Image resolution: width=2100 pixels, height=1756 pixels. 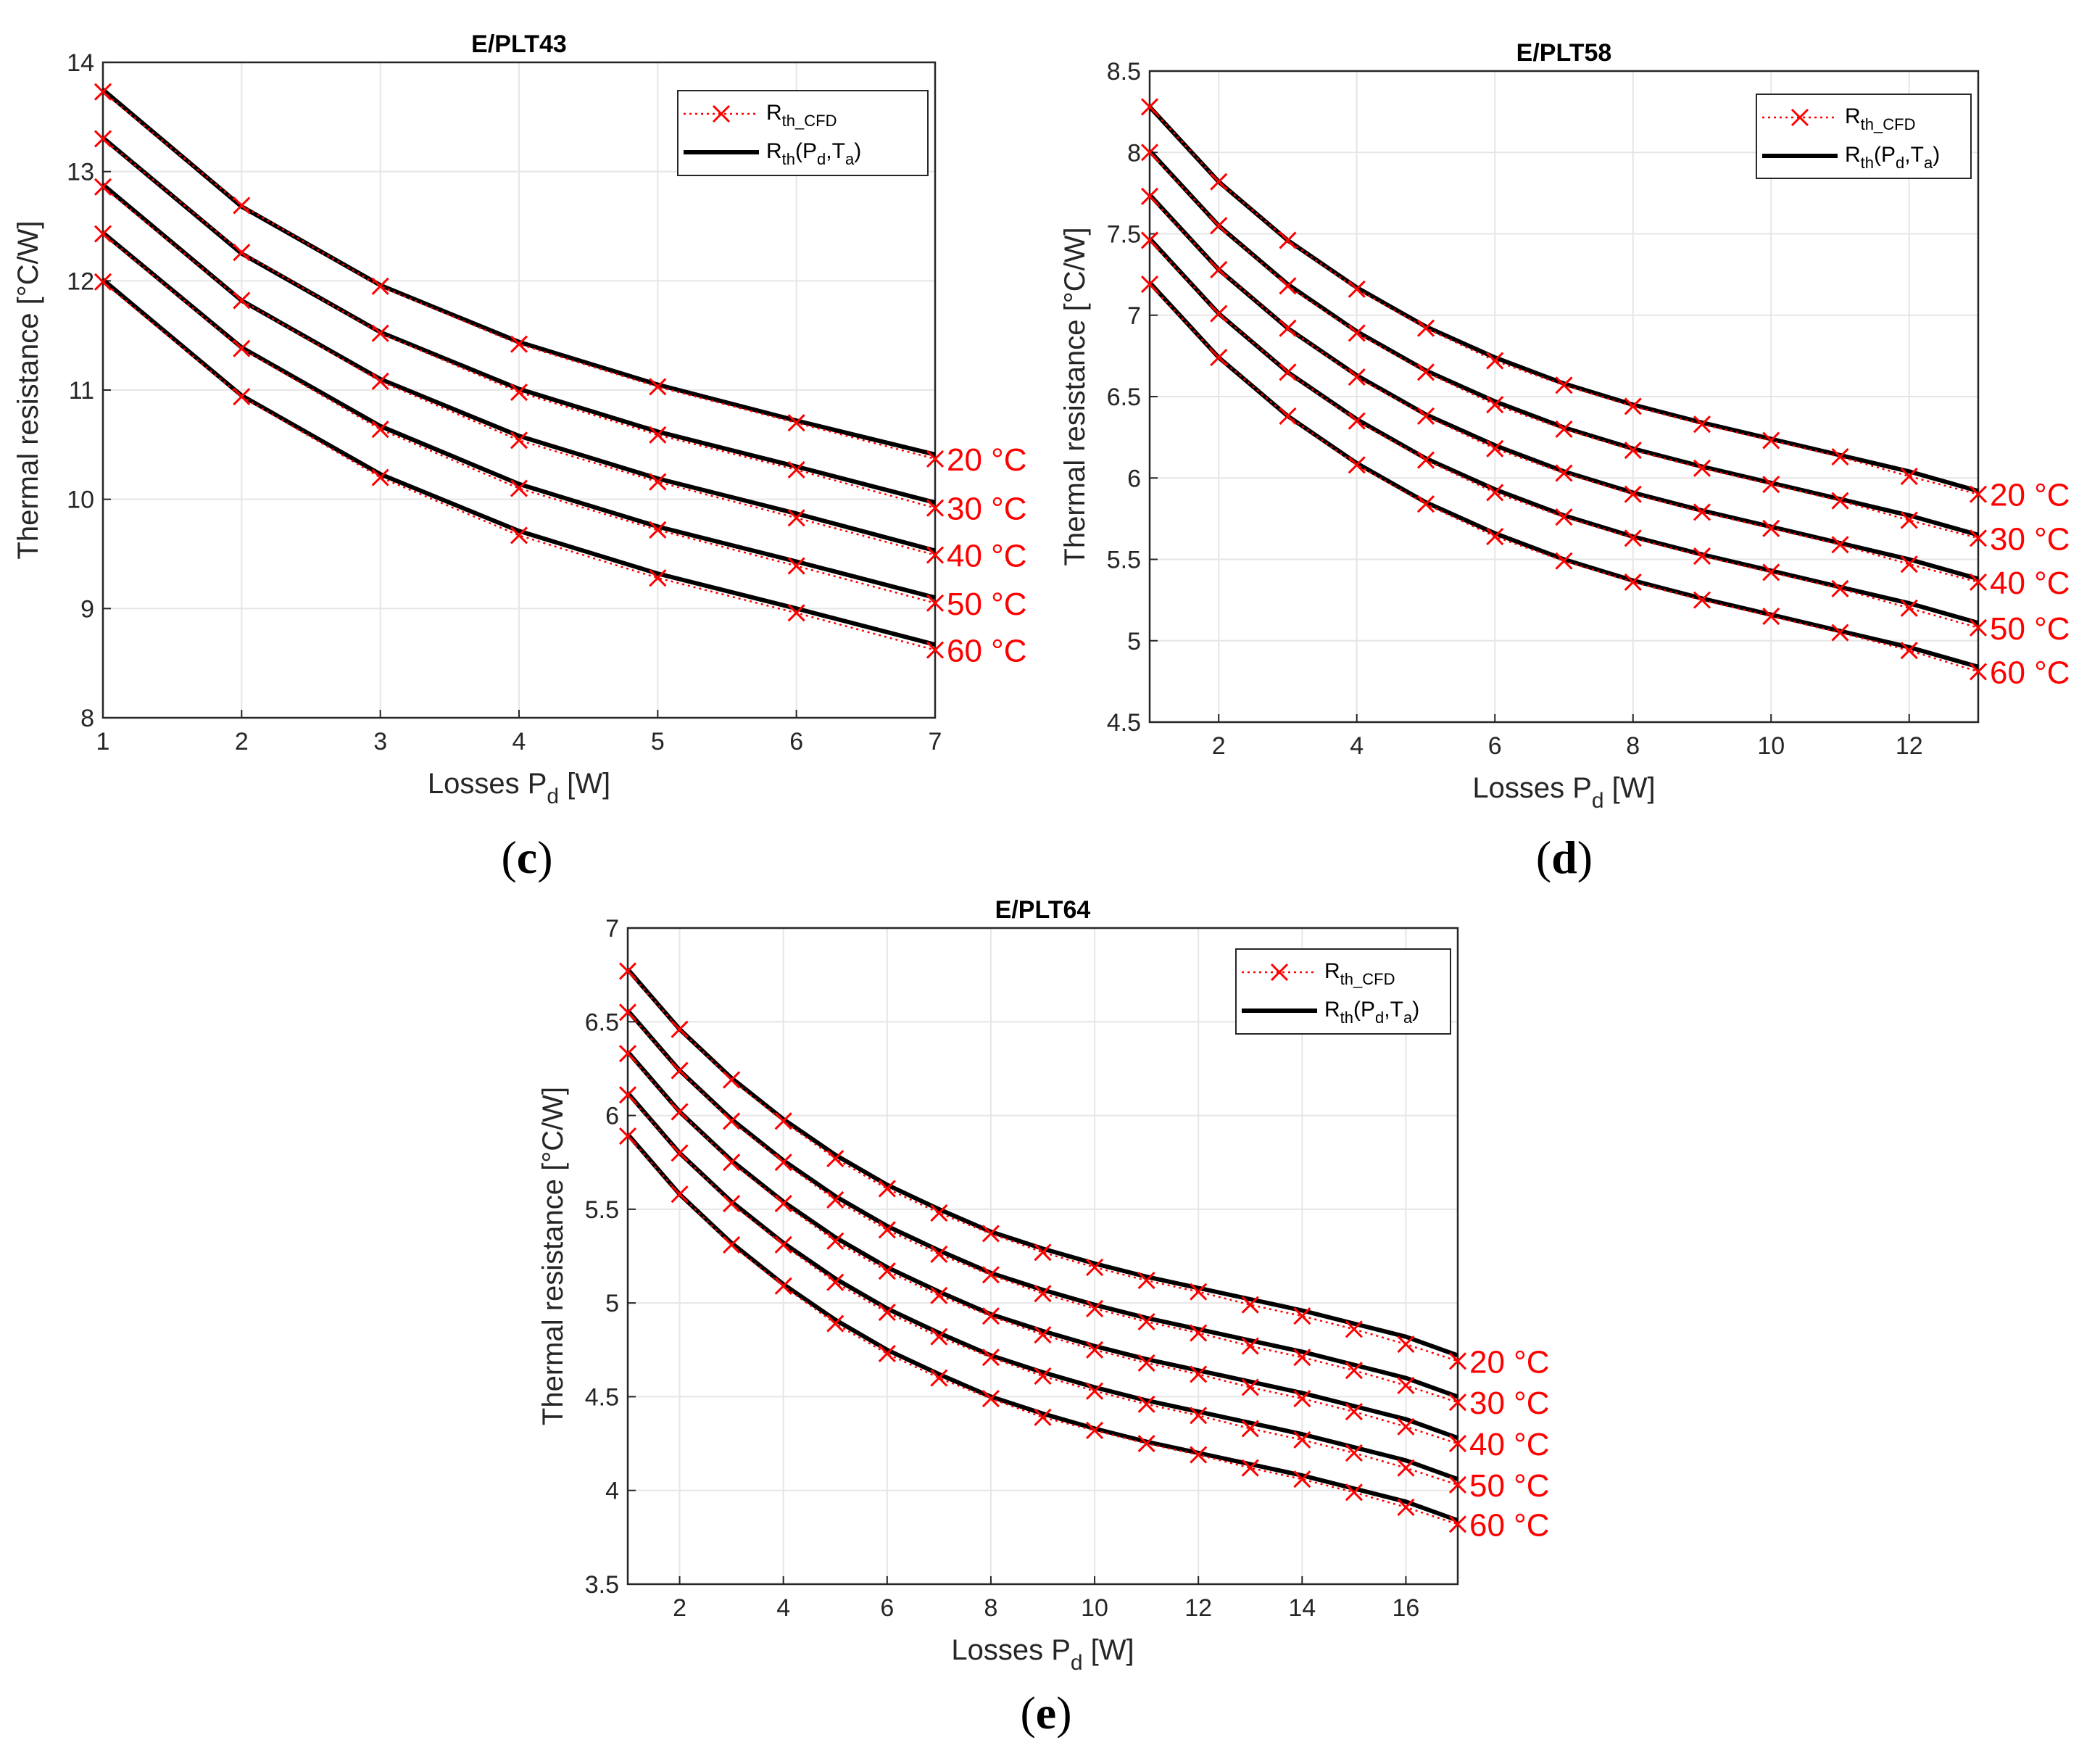 I want to click on y-tick-label: 7.5, so click(x=1124, y=235).